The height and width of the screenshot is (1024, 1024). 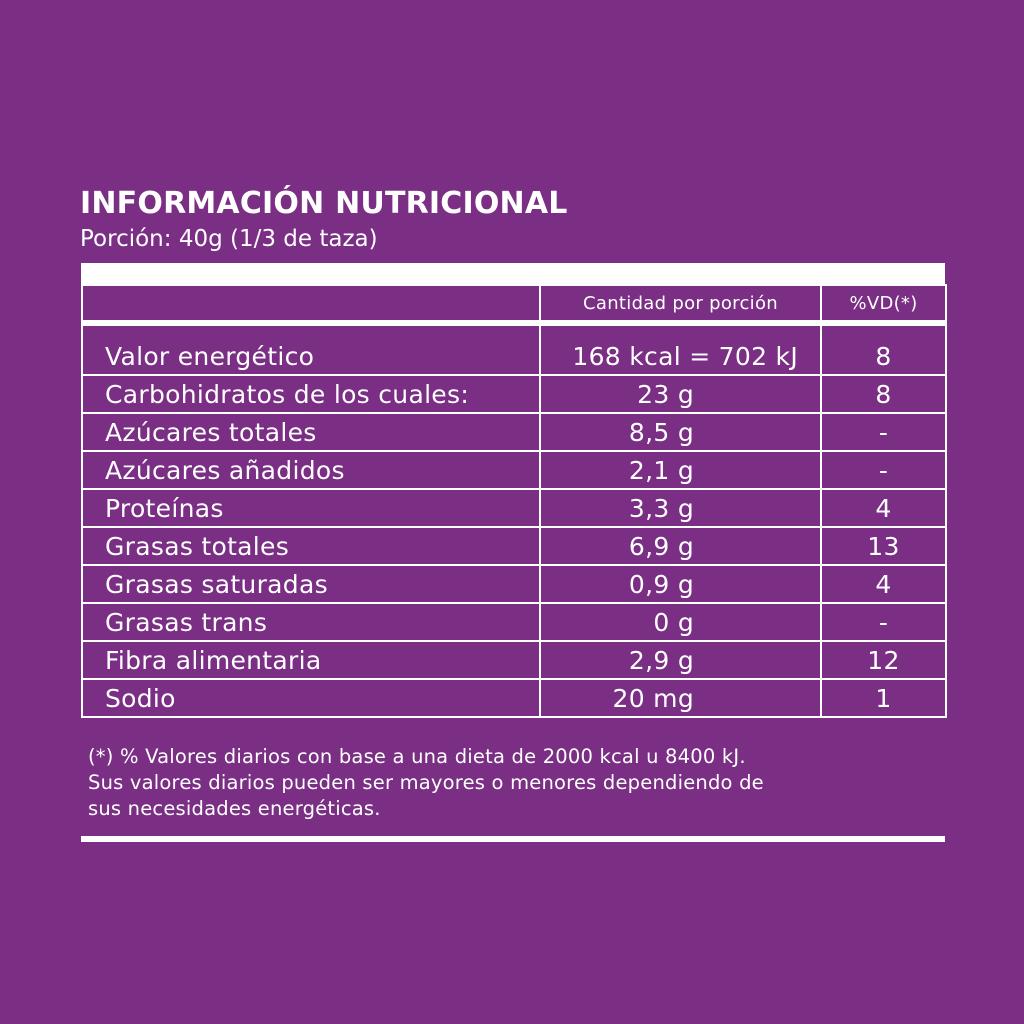 I want to click on nutrient-name: Sodio, so click(x=311, y=698).